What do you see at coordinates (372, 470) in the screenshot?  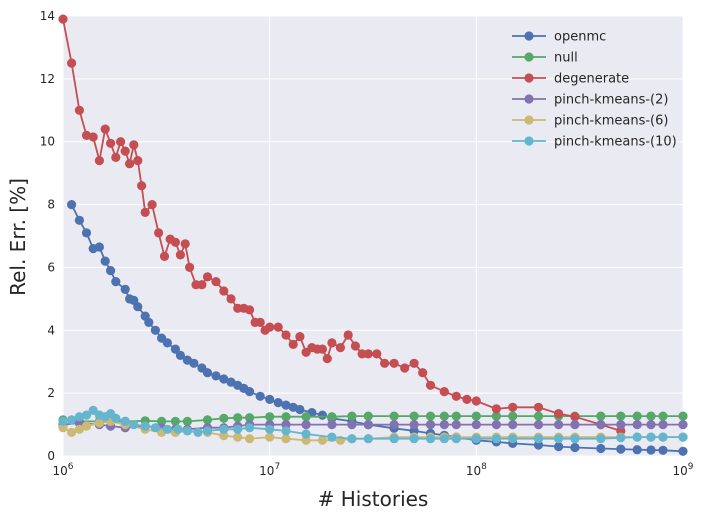 I see `x-axis-ticks: 10⁶ 10⁷ 10⁸ 10⁹` at bounding box center [372, 470].